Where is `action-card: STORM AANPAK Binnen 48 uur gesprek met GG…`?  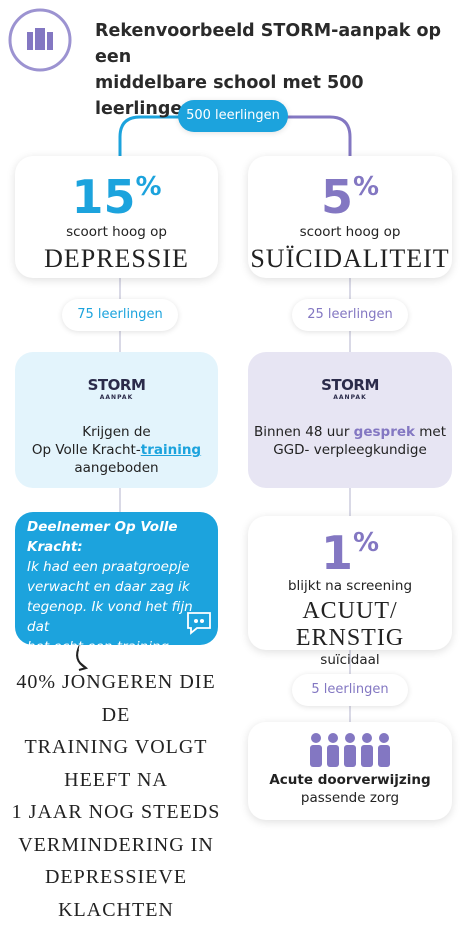 action-card: STORM AANPAK Binnen 48 uur gesprek met GG… is located at coordinates (350, 420).